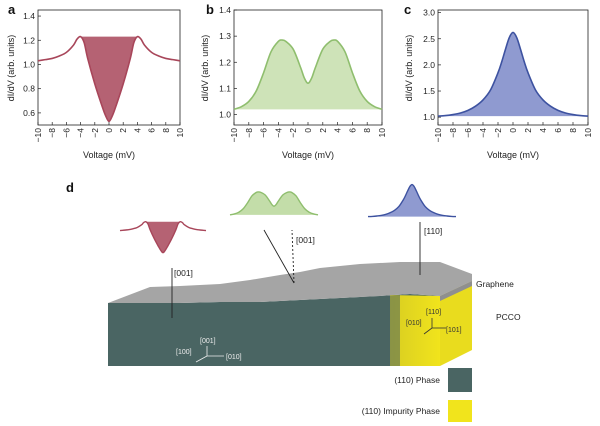 This screenshot has height=426, width=600. Describe the element at coordinates (29, 64) in the screenshot. I see `y-tick-label-a: 1.0` at that location.